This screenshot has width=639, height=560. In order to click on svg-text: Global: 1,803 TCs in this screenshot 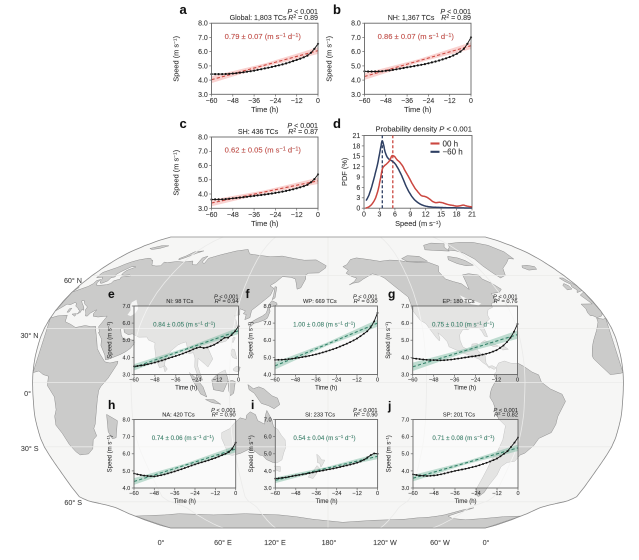, I will do `click(258, 18)`.